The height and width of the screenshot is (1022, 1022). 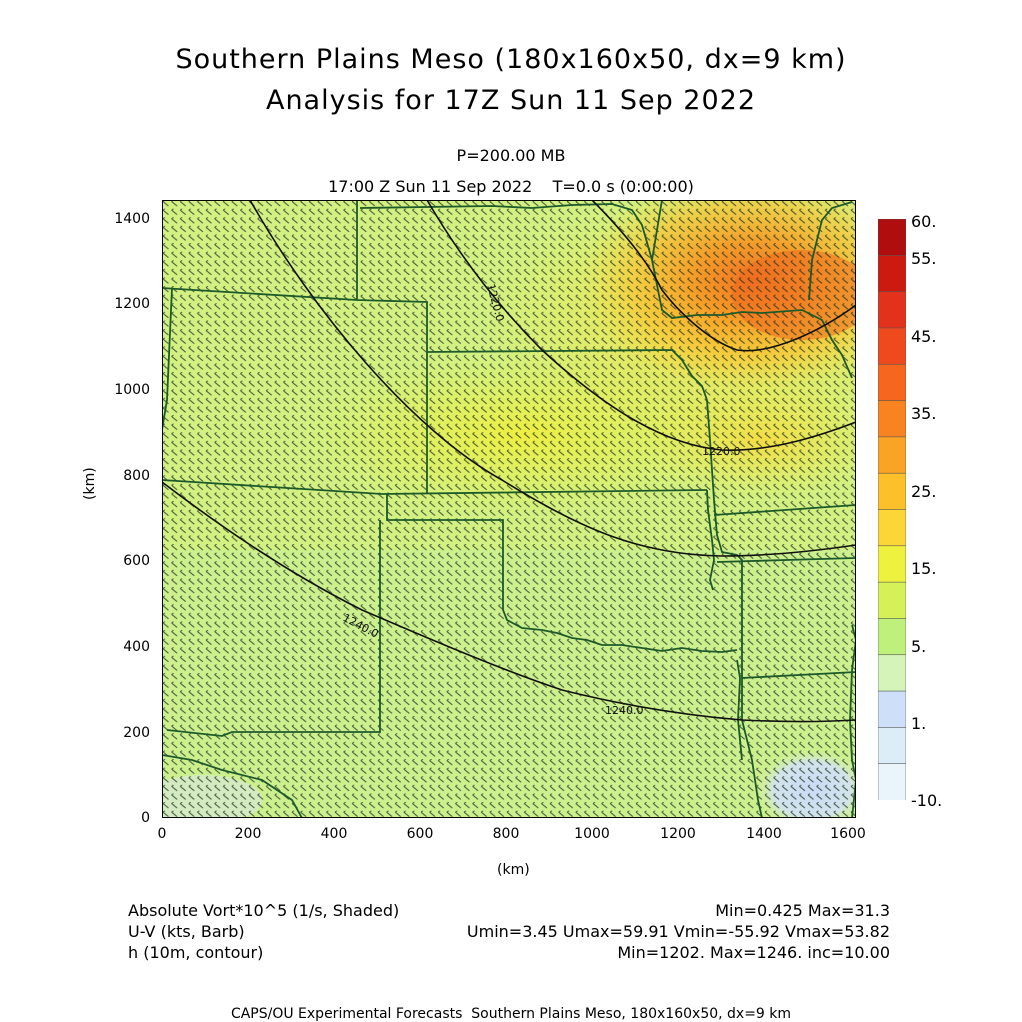 What do you see at coordinates (848, 834) in the screenshot?
I see `x-tick-label: 1600` at bounding box center [848, 834].